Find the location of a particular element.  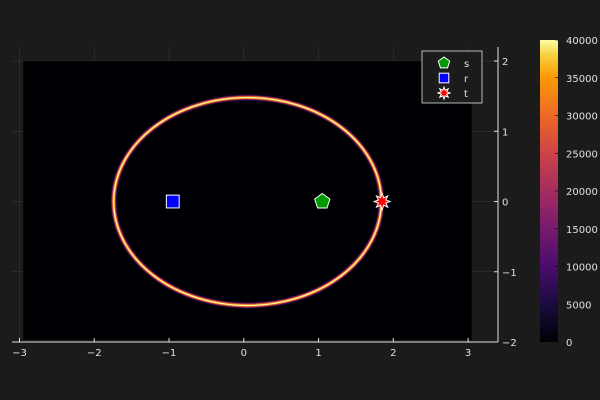

legend-box is located at coordinates (452, 77).